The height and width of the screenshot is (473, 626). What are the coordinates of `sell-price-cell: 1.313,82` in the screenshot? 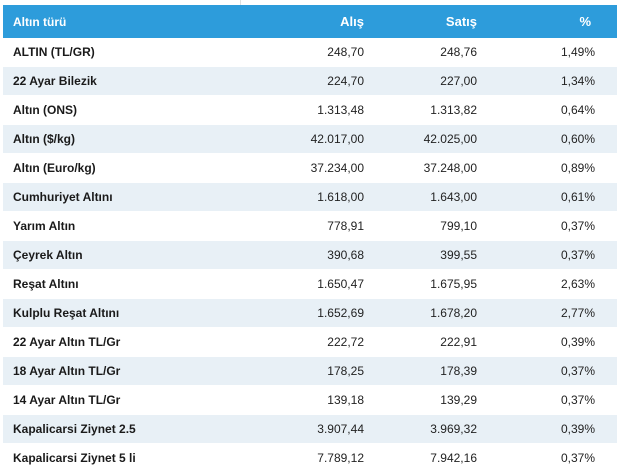 It's located at (430, 110).